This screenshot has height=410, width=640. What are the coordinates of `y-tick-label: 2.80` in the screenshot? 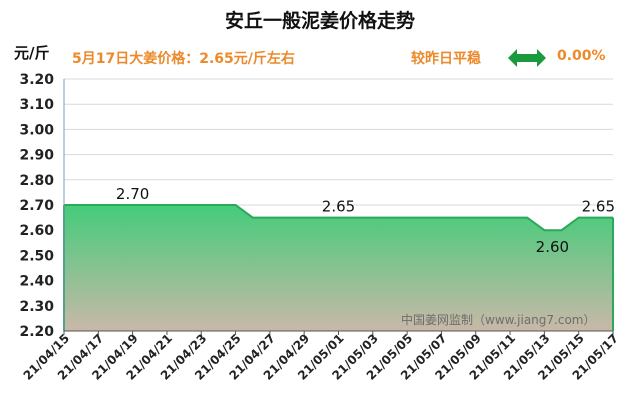 It's located at (36, 181).